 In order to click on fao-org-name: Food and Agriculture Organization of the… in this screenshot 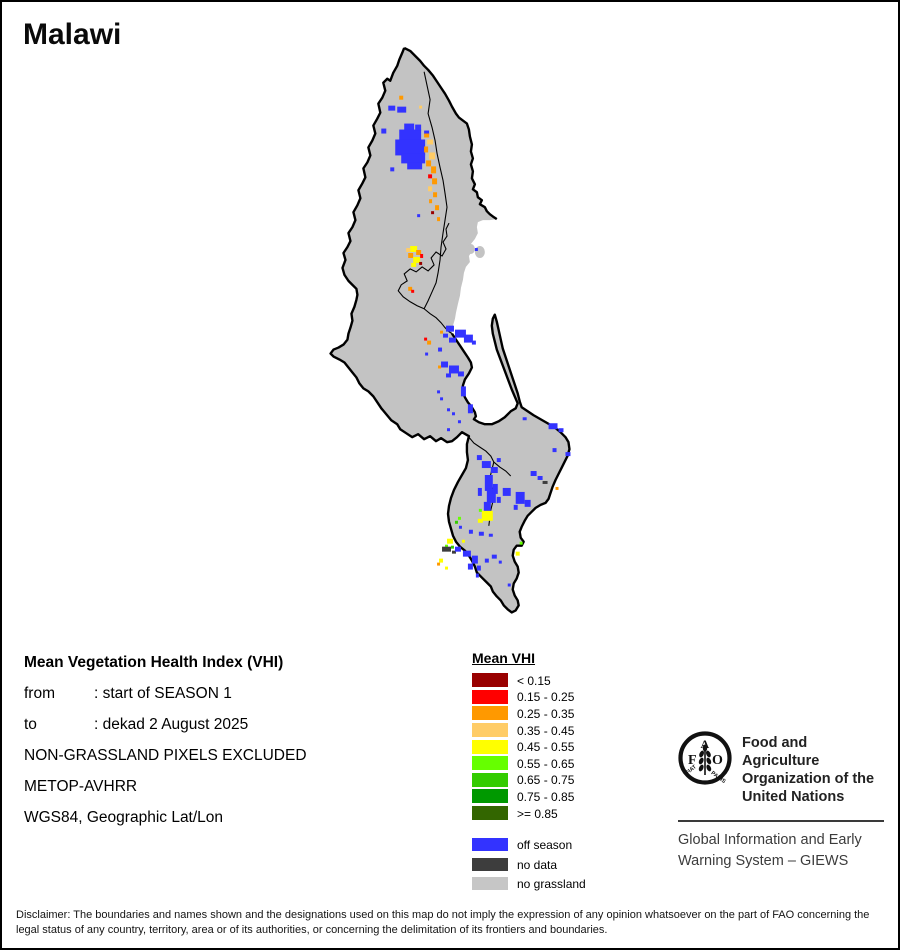, I will do `click(814, 768)`.